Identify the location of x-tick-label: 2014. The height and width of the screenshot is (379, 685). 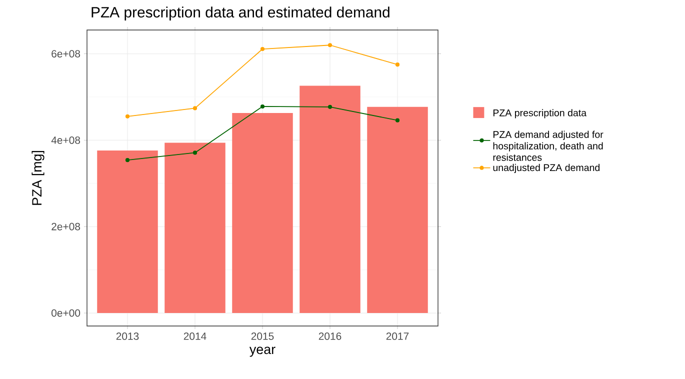
(195, 336).